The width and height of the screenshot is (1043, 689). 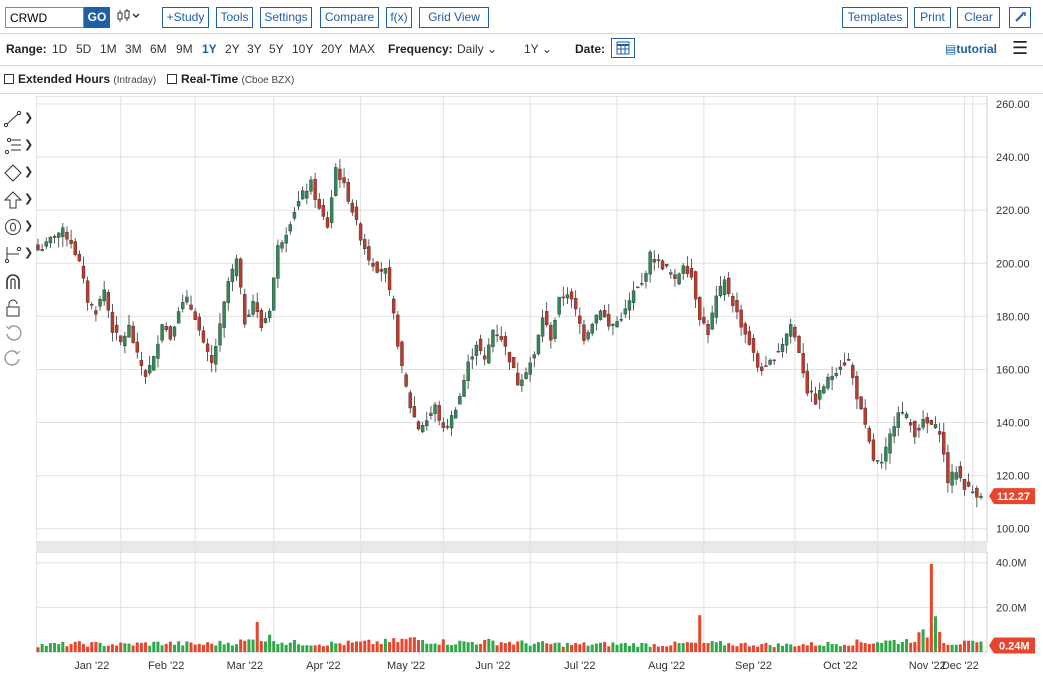 I want to click on price-tick-label: 160.00, so click(x=1013, y=370).